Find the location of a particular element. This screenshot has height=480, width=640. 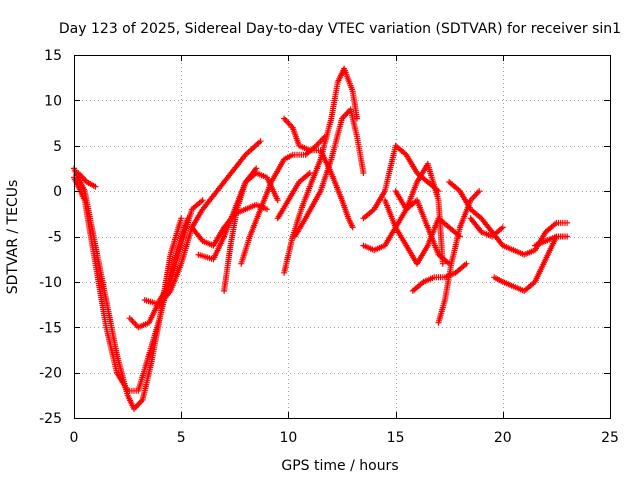

data-series-sat4 is located at coordinates (166, 264).